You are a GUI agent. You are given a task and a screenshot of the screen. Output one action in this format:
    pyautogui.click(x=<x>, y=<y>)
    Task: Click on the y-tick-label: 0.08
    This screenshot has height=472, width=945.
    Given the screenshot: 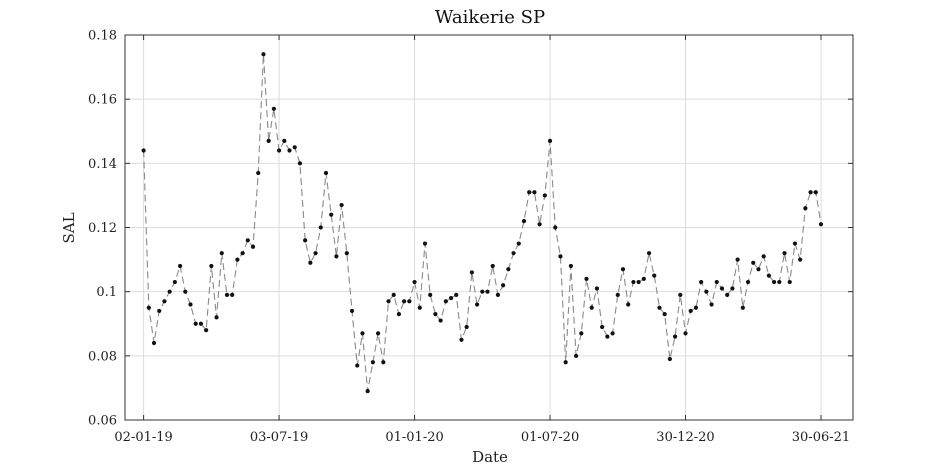 What is the action you would take?
    pyautogui.click(x=102, y=356)
    